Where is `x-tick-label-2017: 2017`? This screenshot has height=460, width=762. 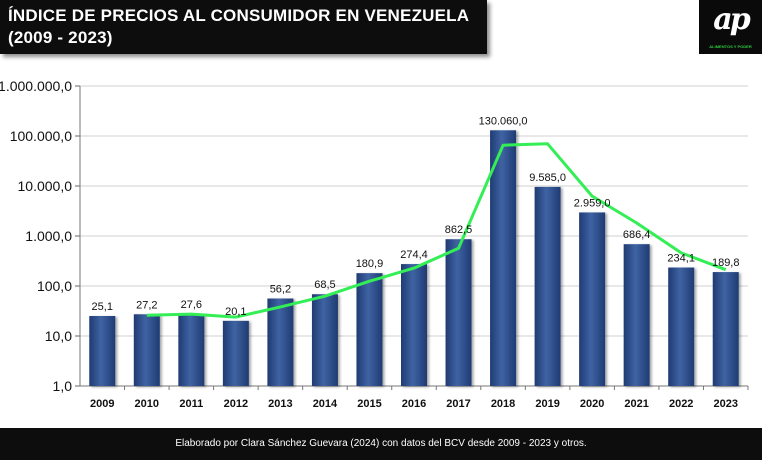
x-tick-label-2017: 2017 is located at coordinates (458, 404).